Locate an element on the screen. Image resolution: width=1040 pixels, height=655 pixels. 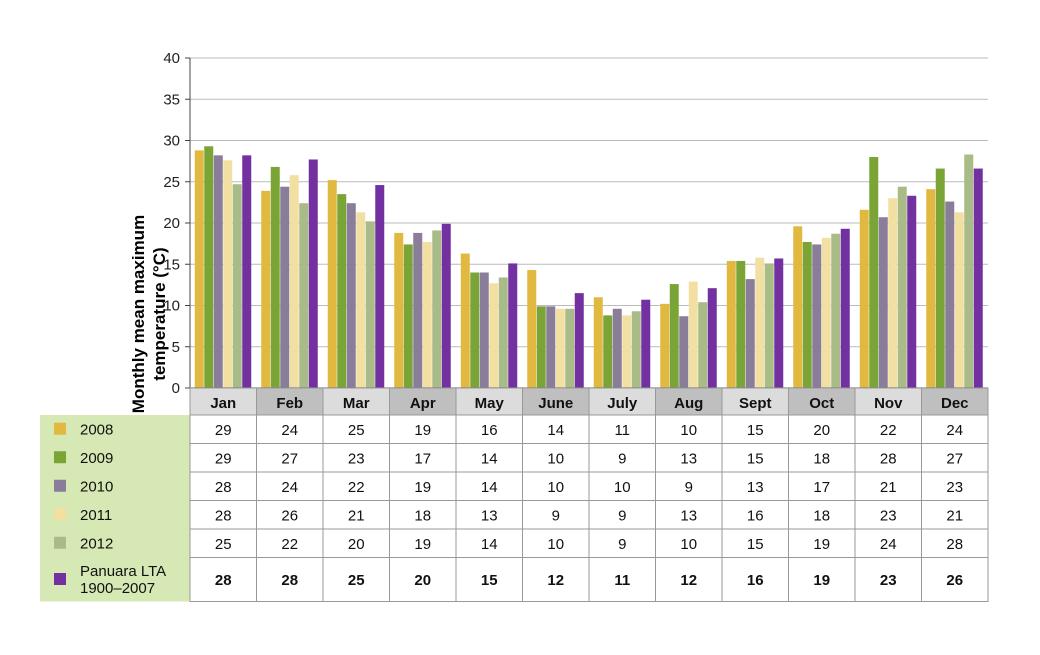
table-value: 25 is located at coordinates (356, 430).